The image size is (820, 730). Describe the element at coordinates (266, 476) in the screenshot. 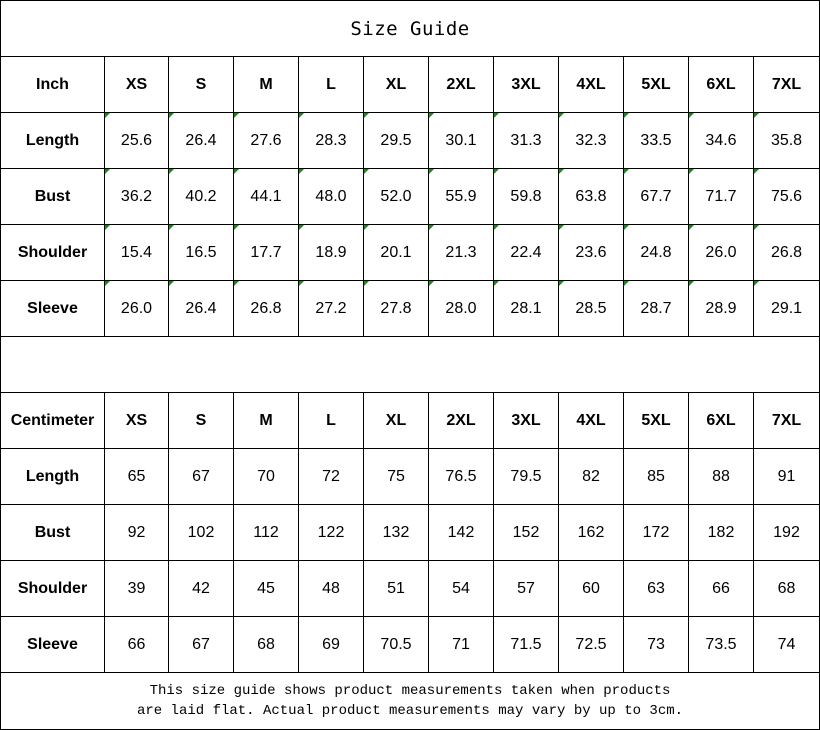

I see `measurement-cell: 70` at that location.